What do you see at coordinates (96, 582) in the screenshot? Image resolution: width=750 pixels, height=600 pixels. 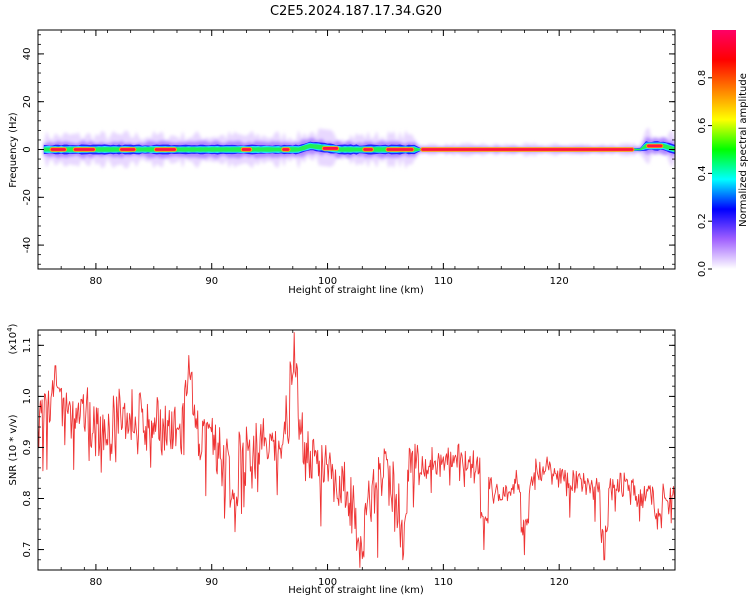 I see `snr-x-tick-label: 80` at bounding box center [96, 582].